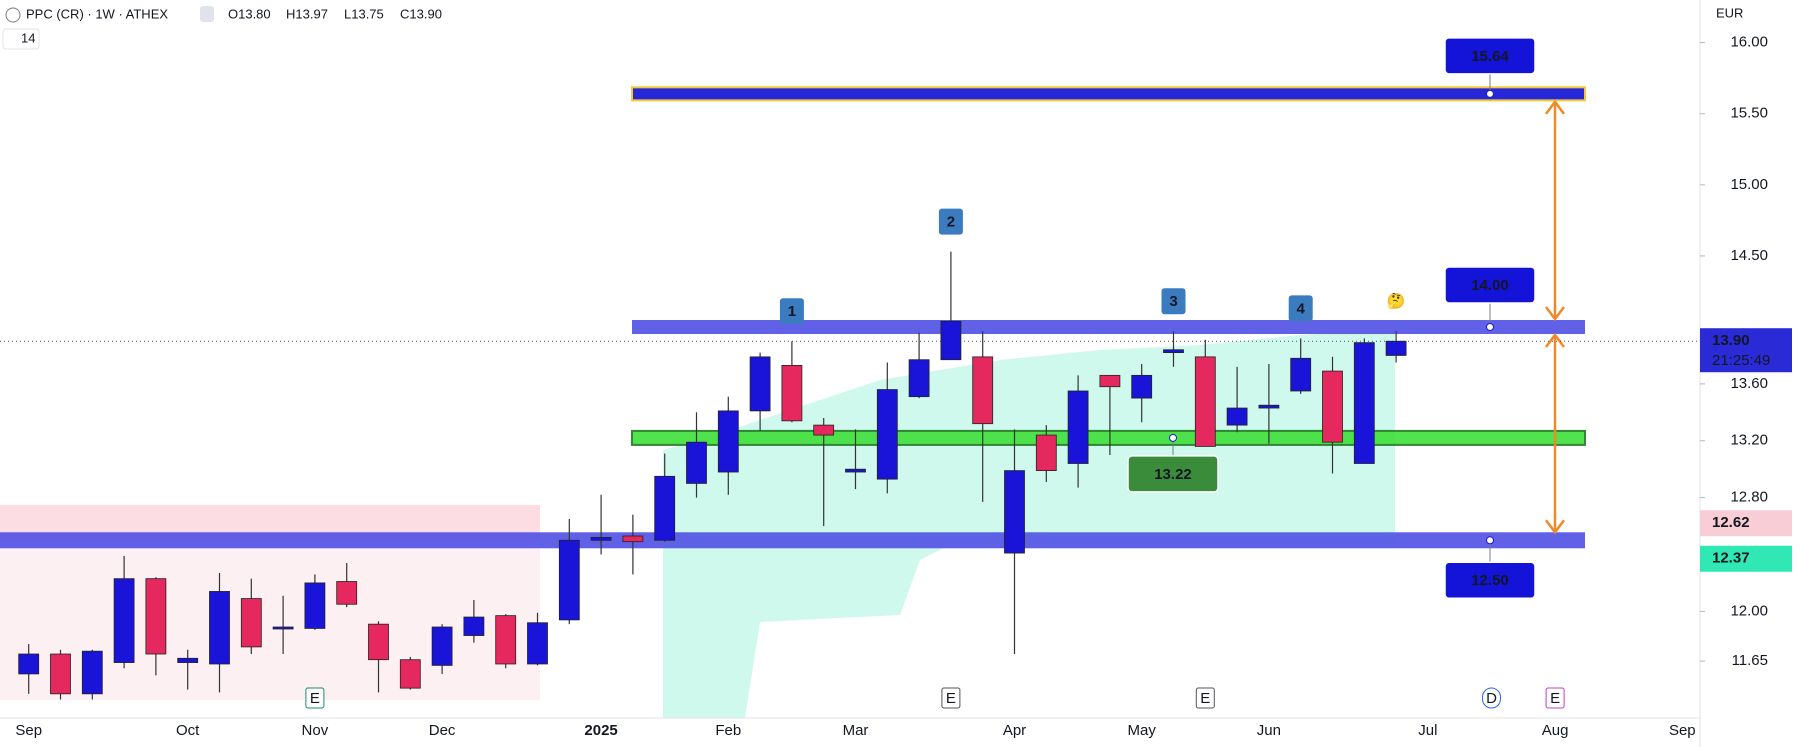  Describe the element at coordinates (1729, 12) in the screenshot. I see `currency-label: EUR` at that location.